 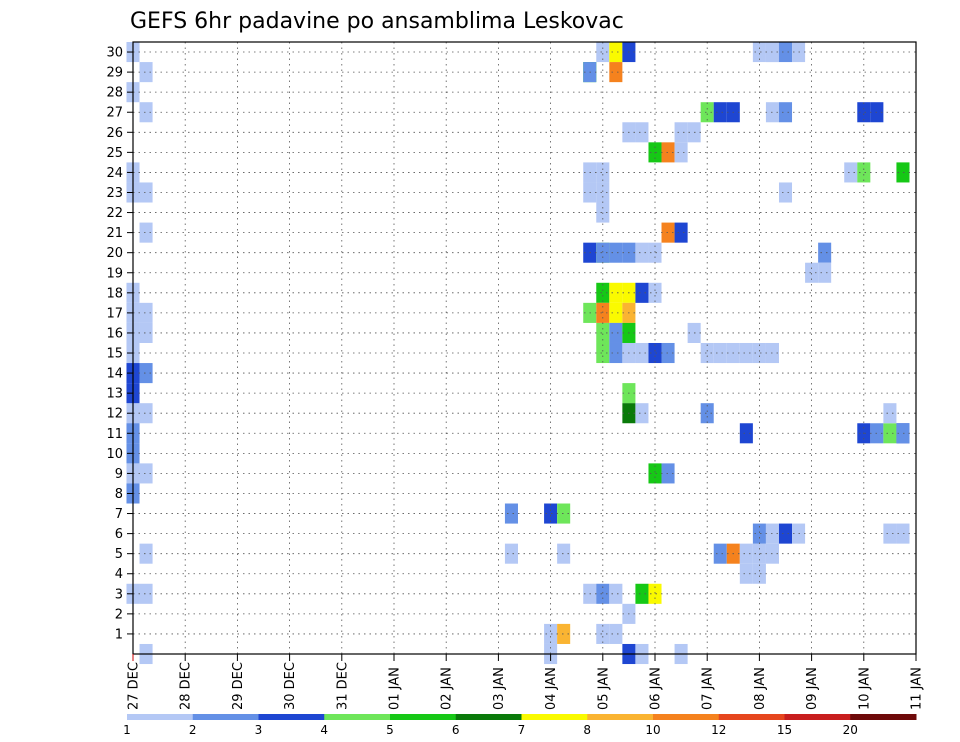 I want to click on y-tick-label: 13, so click(x=114, y=394).